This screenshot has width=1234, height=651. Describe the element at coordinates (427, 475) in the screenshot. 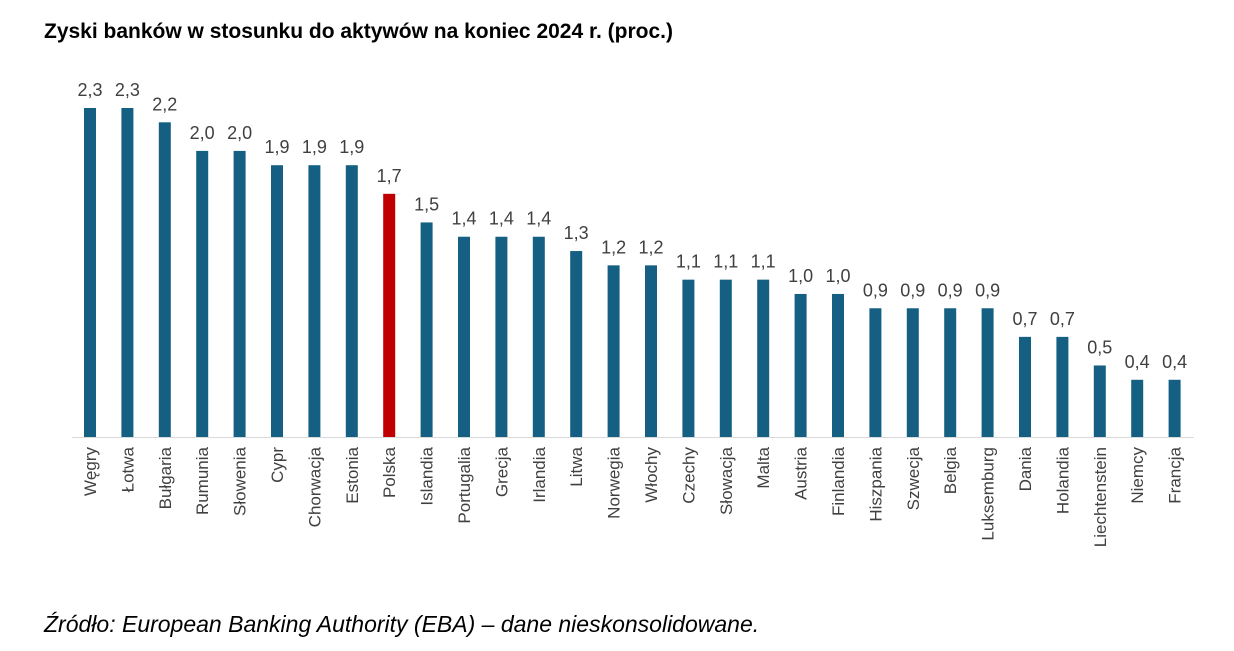

I see `category-label: Islandia` at that location.